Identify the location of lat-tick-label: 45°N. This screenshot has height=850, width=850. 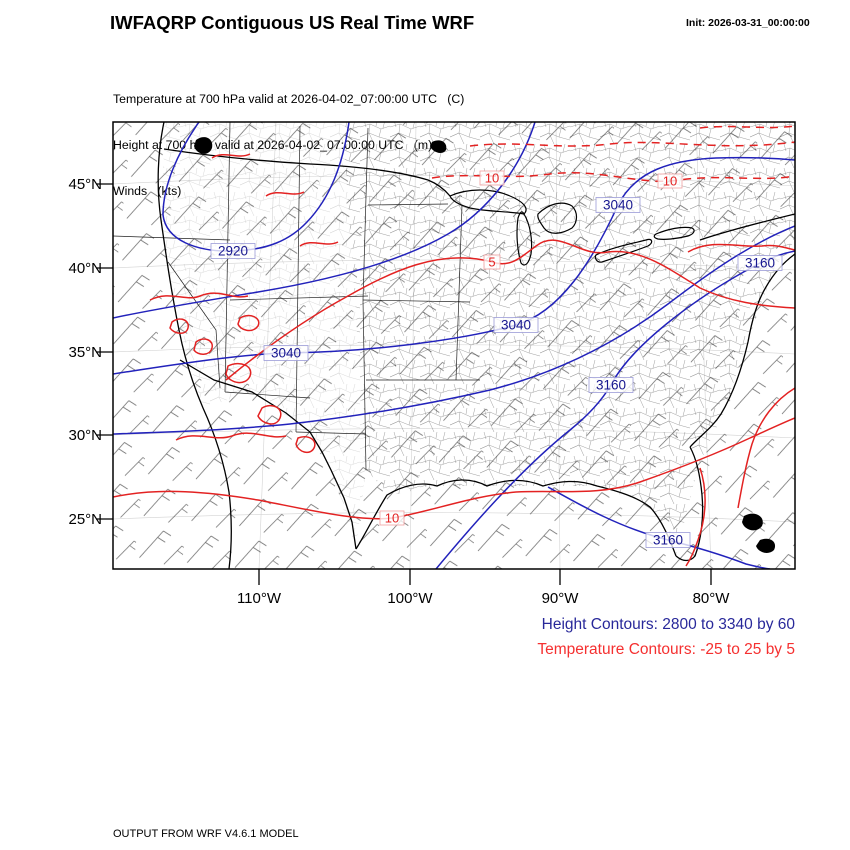
(85, 184).